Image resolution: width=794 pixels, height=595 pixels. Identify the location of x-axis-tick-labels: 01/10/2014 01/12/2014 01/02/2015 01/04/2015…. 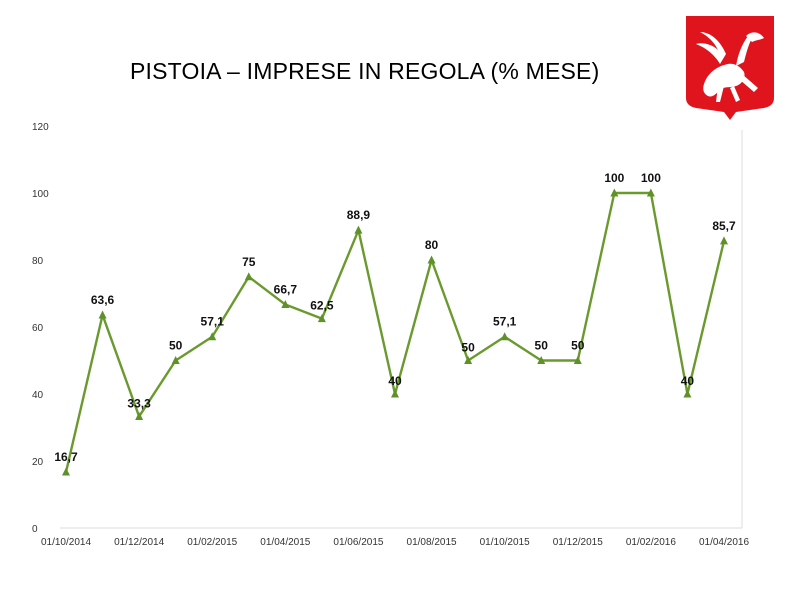
(395, 542).